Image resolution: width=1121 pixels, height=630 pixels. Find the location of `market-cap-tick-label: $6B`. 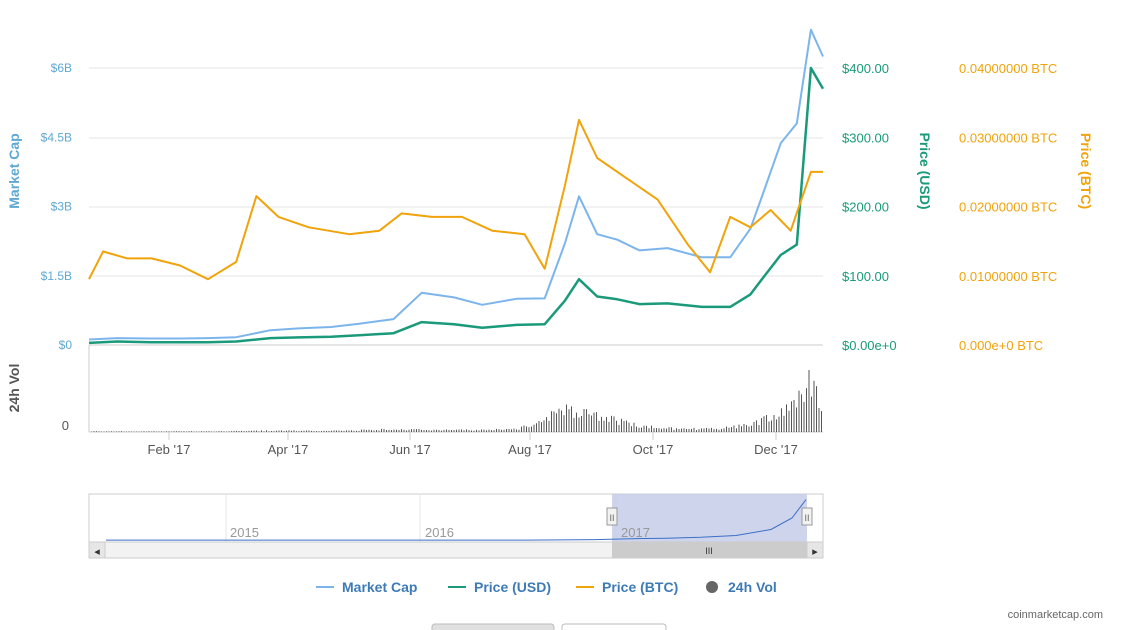

market-cap-tick-label: $6B is located at coordinates (61, 68).